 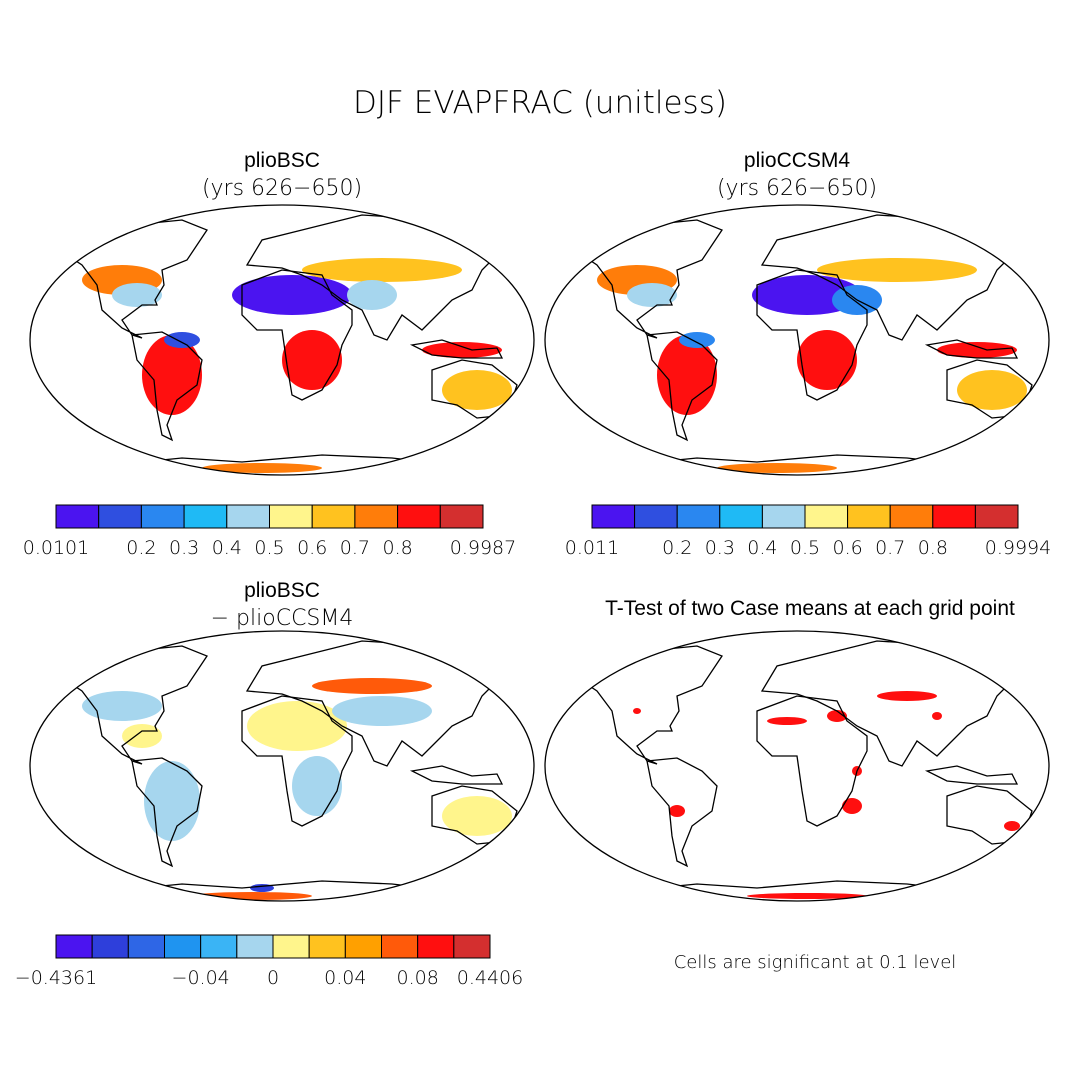 I want to click on colorbar-label: 0.08, so click(x=418, y=978).